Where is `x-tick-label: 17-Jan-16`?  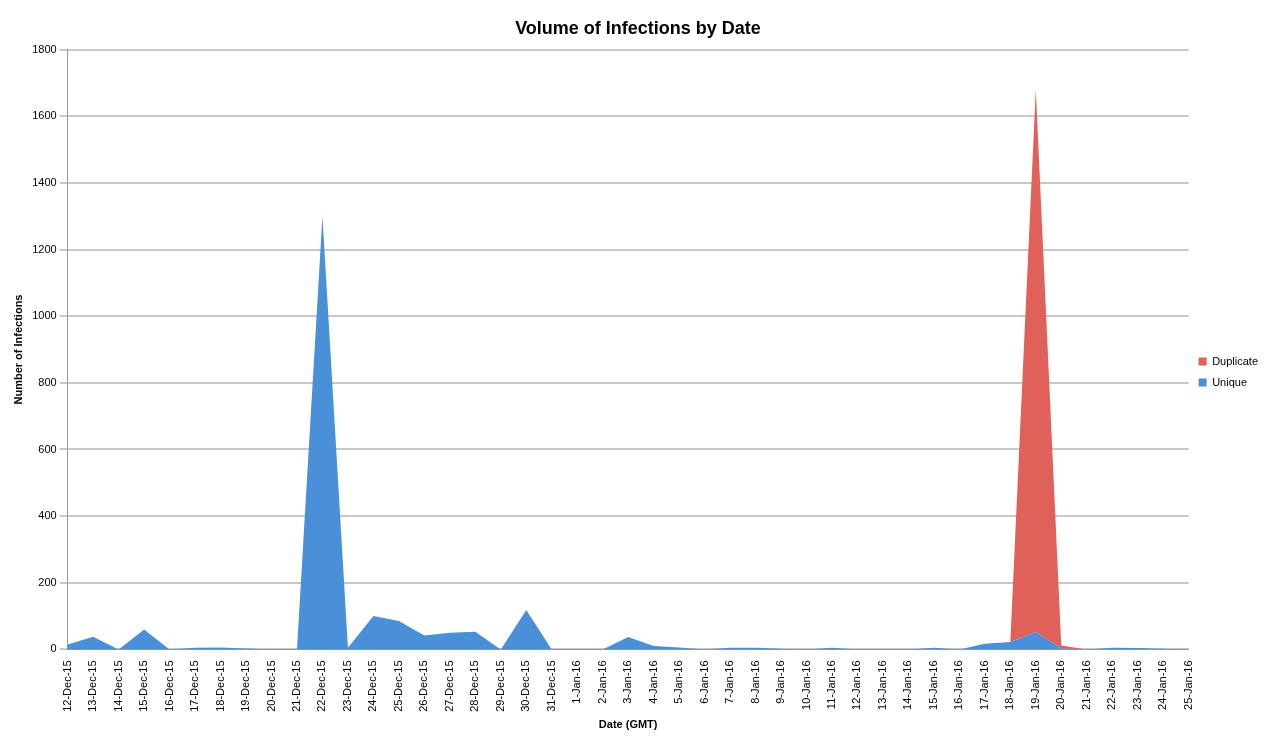 x-tick-label: 17-Jan-16 is located at coordinates (983, 685).